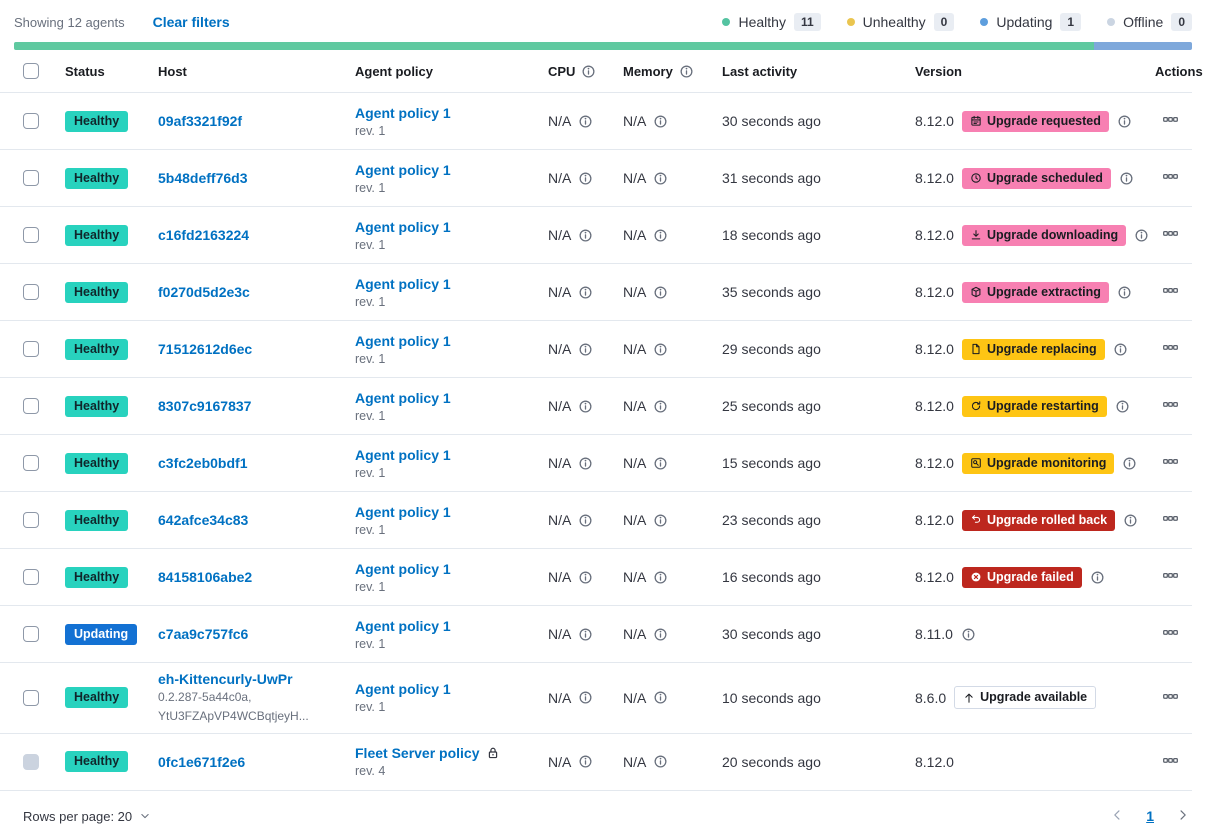 The image size is (1225, 838). What do you see at coordinates (1021, 577) in the screenshot?
I see `upgrade-status-badge: Upgrade failed` at bounding box center [1021, 577].